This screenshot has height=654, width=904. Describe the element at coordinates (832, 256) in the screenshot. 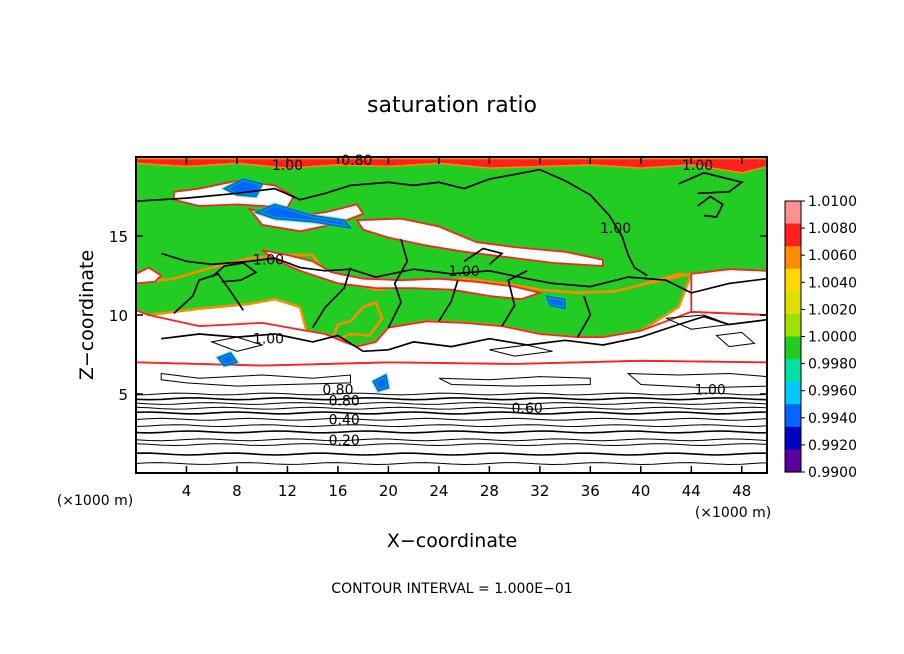

I see `colorbar-label-2: 1.0060` at that location.